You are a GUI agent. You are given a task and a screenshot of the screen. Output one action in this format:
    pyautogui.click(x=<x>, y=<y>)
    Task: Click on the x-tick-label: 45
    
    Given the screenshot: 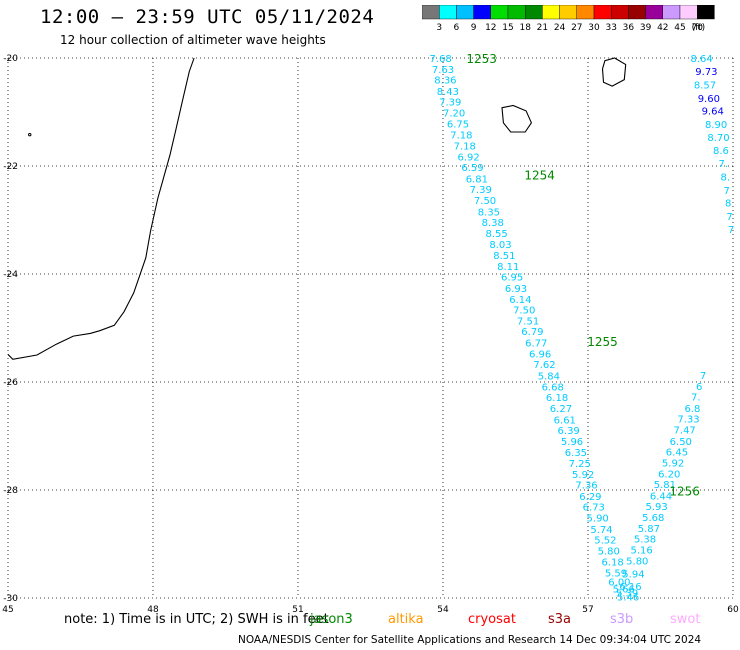 What is the action you would take?
    pyautogui.click(x=7, y=610)
    